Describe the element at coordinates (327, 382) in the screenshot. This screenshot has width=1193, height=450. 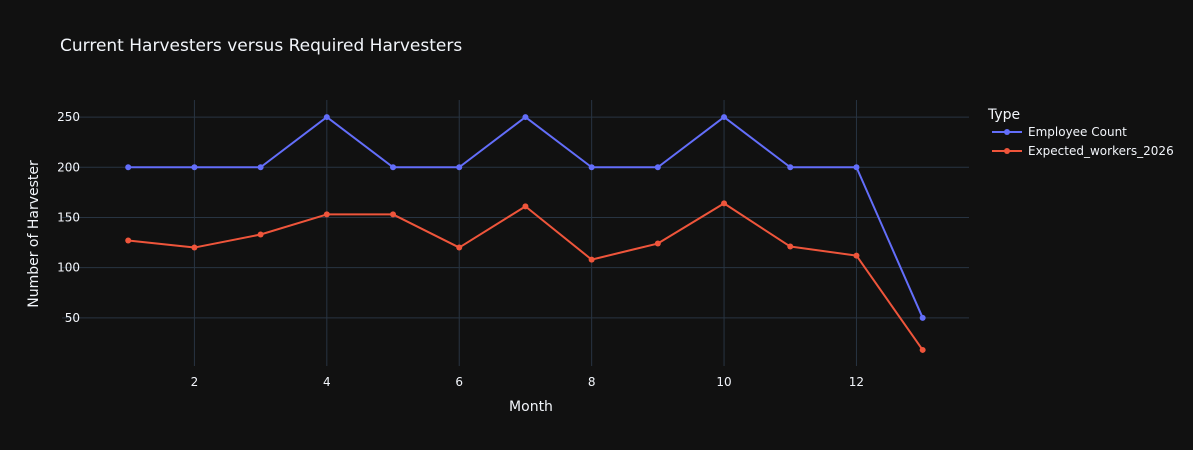
I see `x-tick-label: 4` at that location.